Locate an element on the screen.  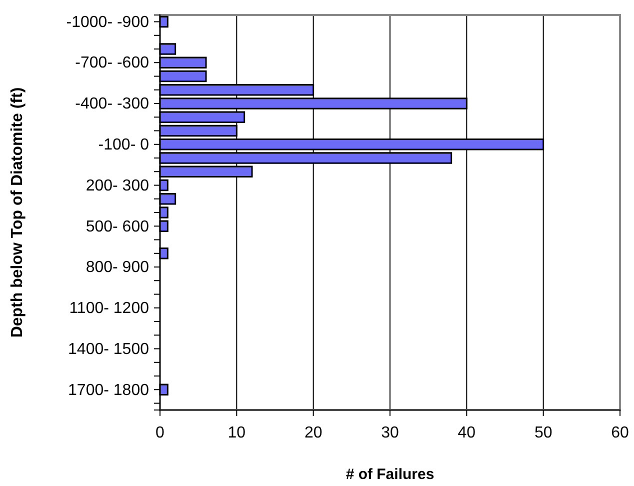
x-tick-label: 40 is located at coordinates (467, 433).